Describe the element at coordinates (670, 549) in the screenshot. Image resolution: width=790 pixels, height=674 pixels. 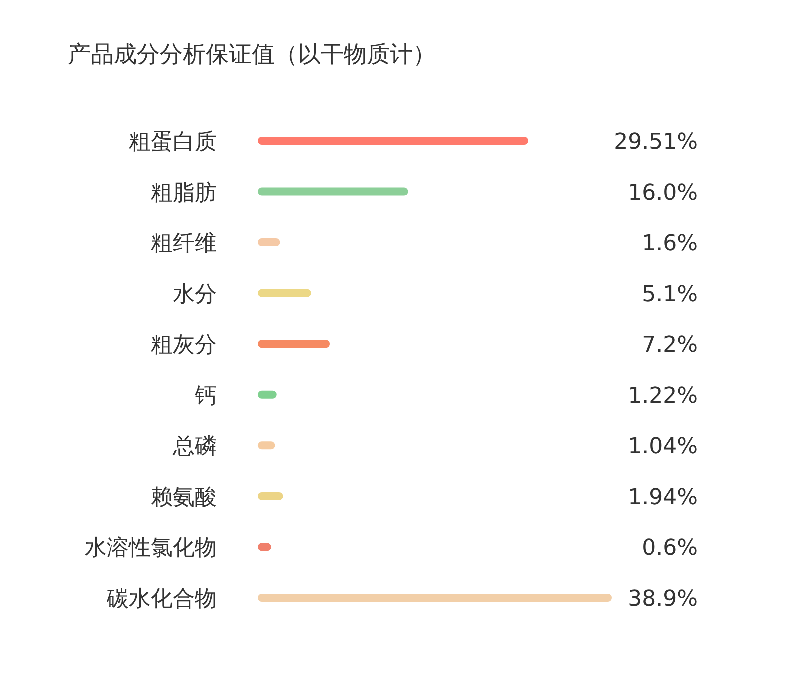
I see `data-label: 0.6%` at that location.